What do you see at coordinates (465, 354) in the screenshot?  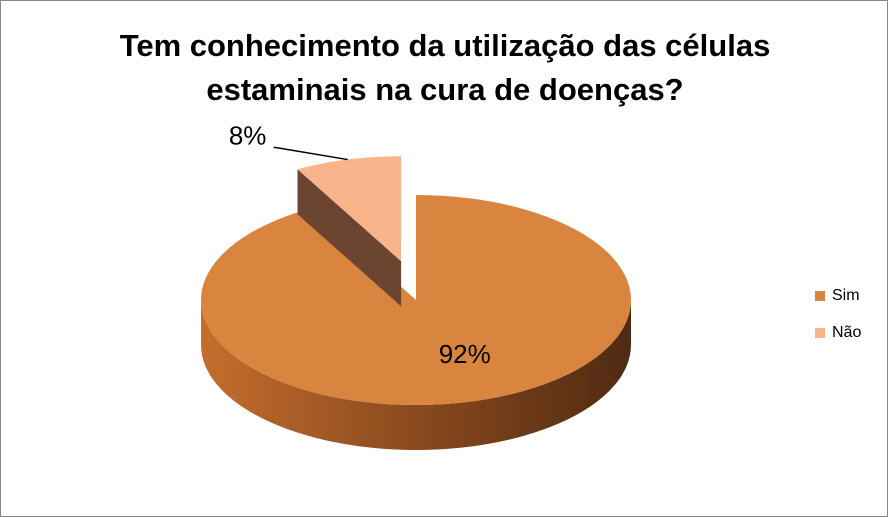 I see `data-label: 92%` at bounding box center [465, 354].